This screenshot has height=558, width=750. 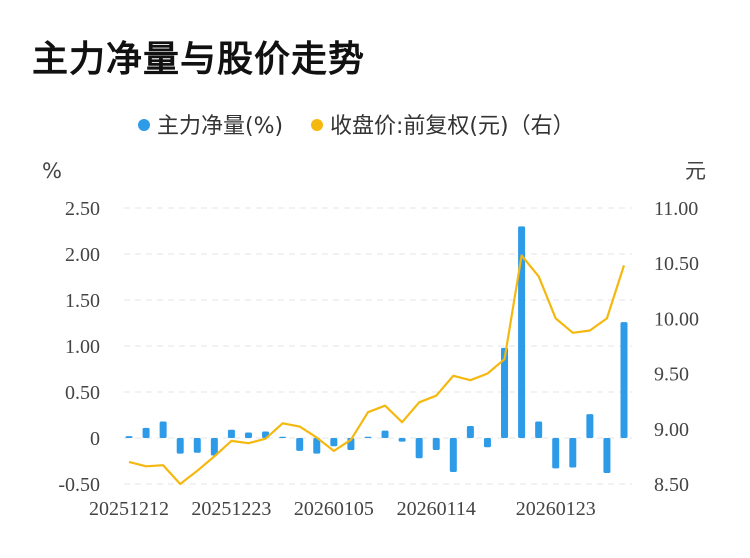 I want to click on right-tick-1: 10.50, so click(x=676, y=264).